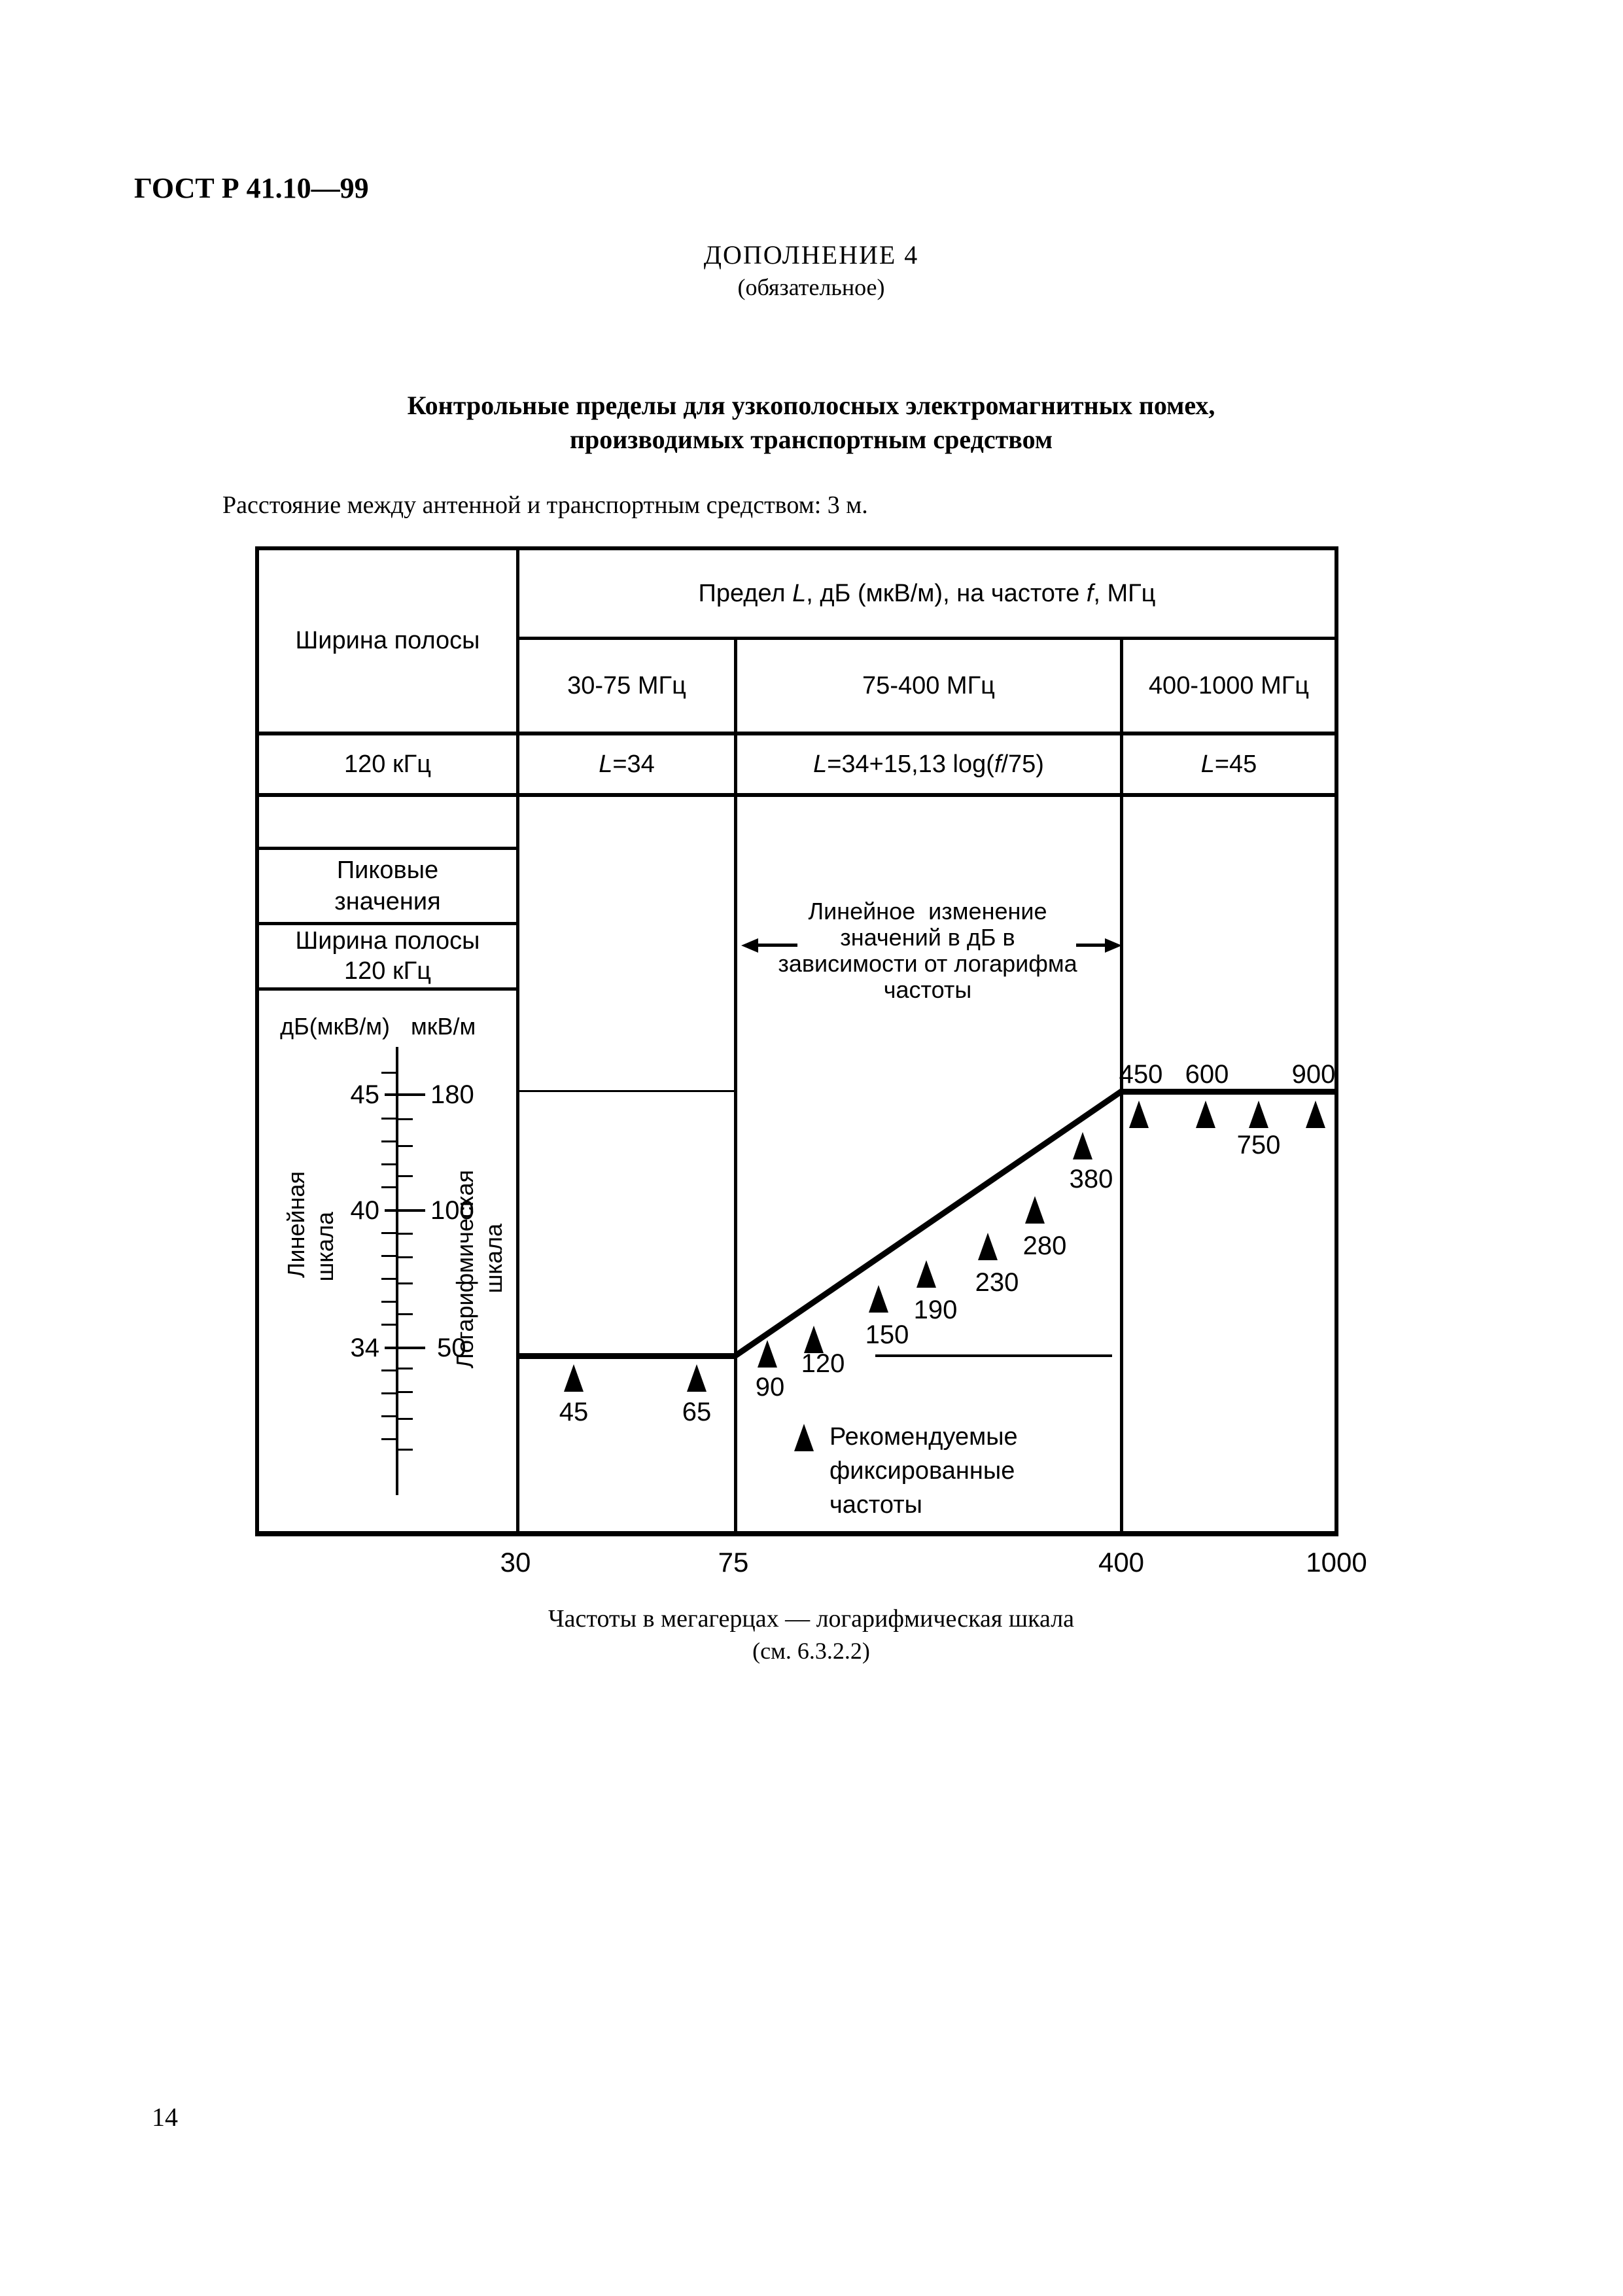 The height and width of the screenshot is (2296, 1623). Describe the element at coordinates (627, 764) in the screenshot. I see `cell-limit-30-75: L=34` at that location.